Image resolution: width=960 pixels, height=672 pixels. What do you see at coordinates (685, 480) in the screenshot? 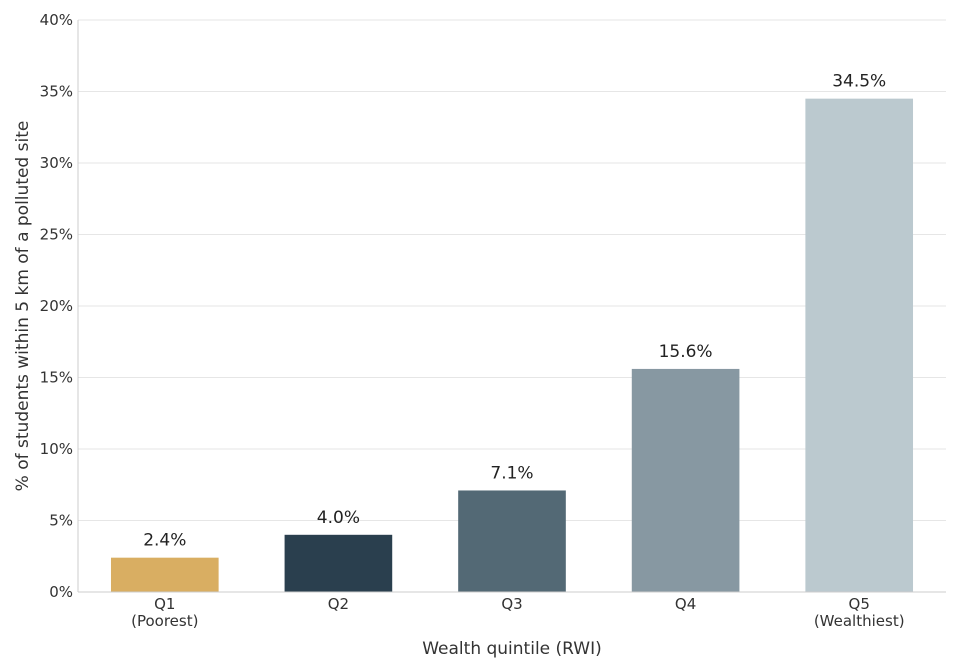
I see `bar-q4` at bounding box center [685, 480].